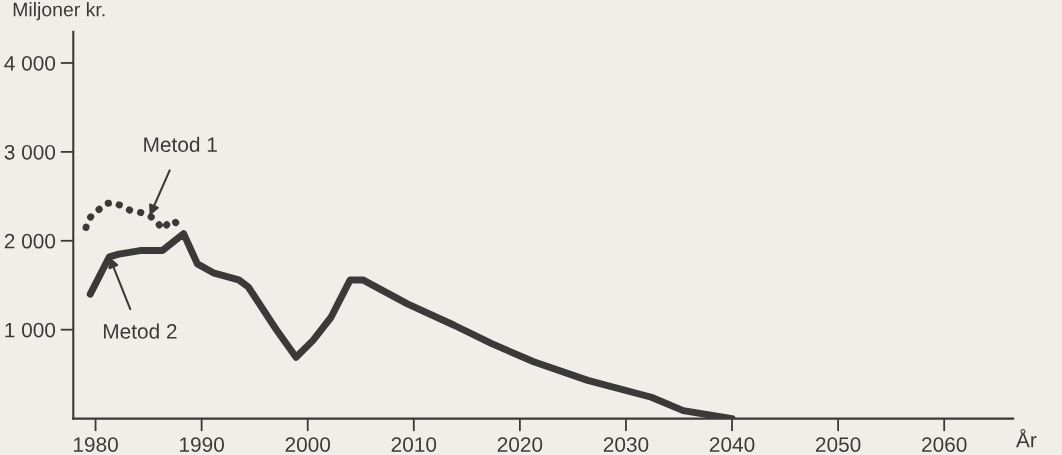 The height and width of the screenshot is (455, 1062). I want to click on x-tick-label: 2030, so click(626, 444).